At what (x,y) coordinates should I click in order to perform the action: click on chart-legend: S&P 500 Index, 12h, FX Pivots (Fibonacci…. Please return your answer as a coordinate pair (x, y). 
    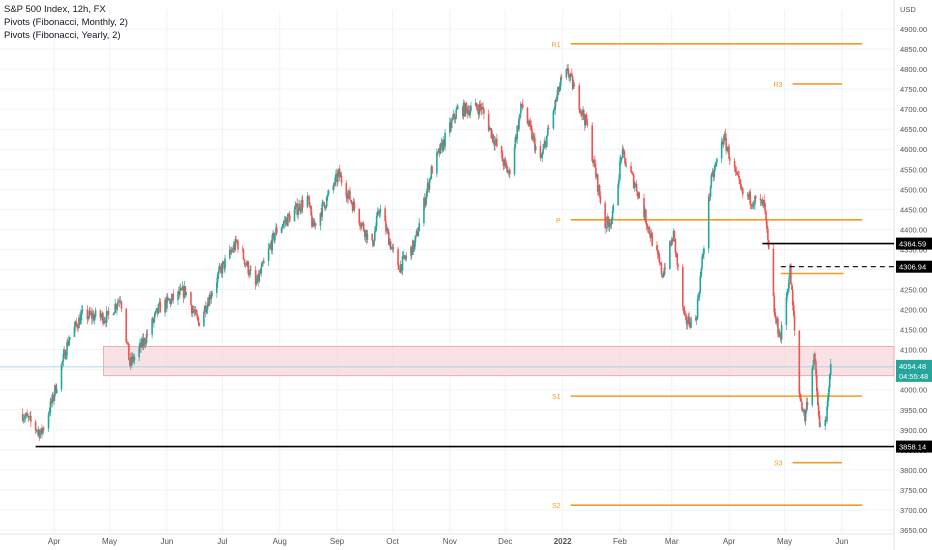
    Looking at the image, I should click on (66, 22).